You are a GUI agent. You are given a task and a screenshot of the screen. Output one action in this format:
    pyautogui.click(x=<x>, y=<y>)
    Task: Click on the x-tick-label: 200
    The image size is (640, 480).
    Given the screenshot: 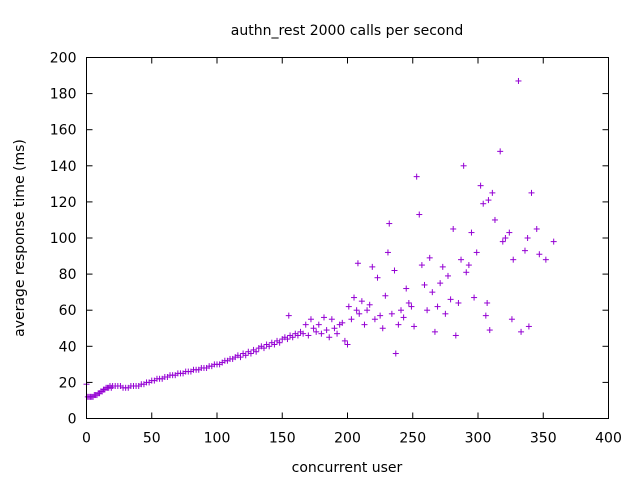 What is the action you would take?
    pyautogui.click(x=347, y=439)
    